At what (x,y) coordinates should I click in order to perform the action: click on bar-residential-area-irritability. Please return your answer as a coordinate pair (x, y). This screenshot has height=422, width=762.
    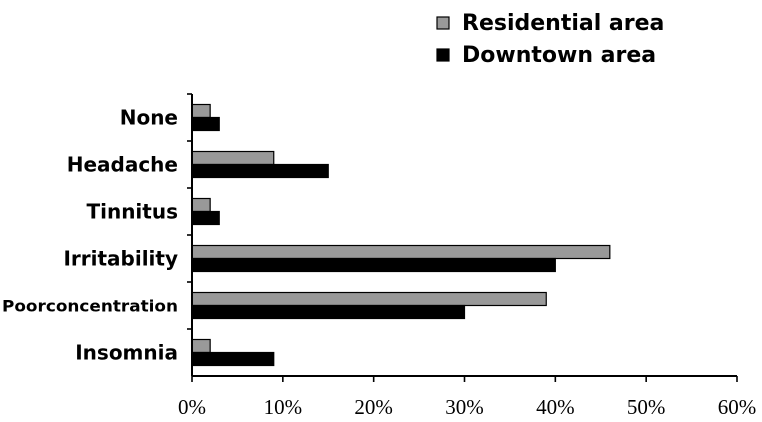
    Looking at the image, I should click on (401, 252).